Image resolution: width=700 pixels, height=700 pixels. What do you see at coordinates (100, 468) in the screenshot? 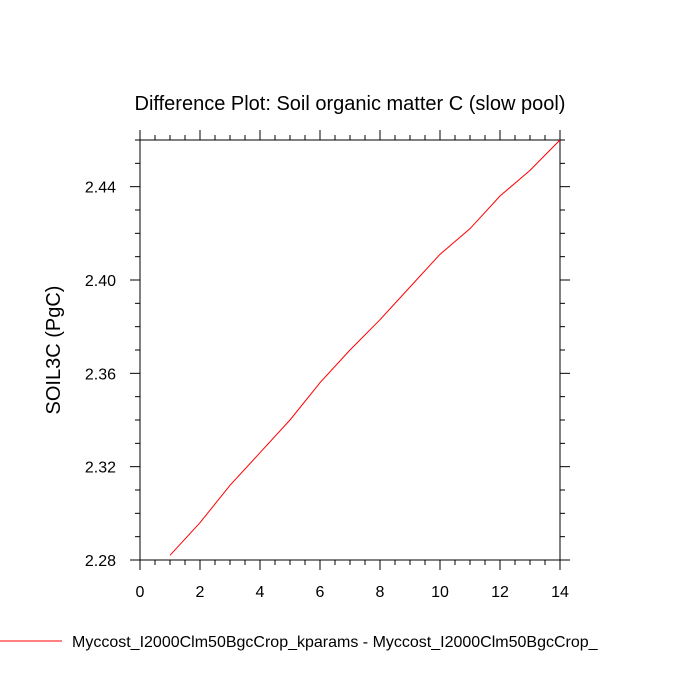
I see `y-tick-label: 2.32` at bounding box center [100, 468].